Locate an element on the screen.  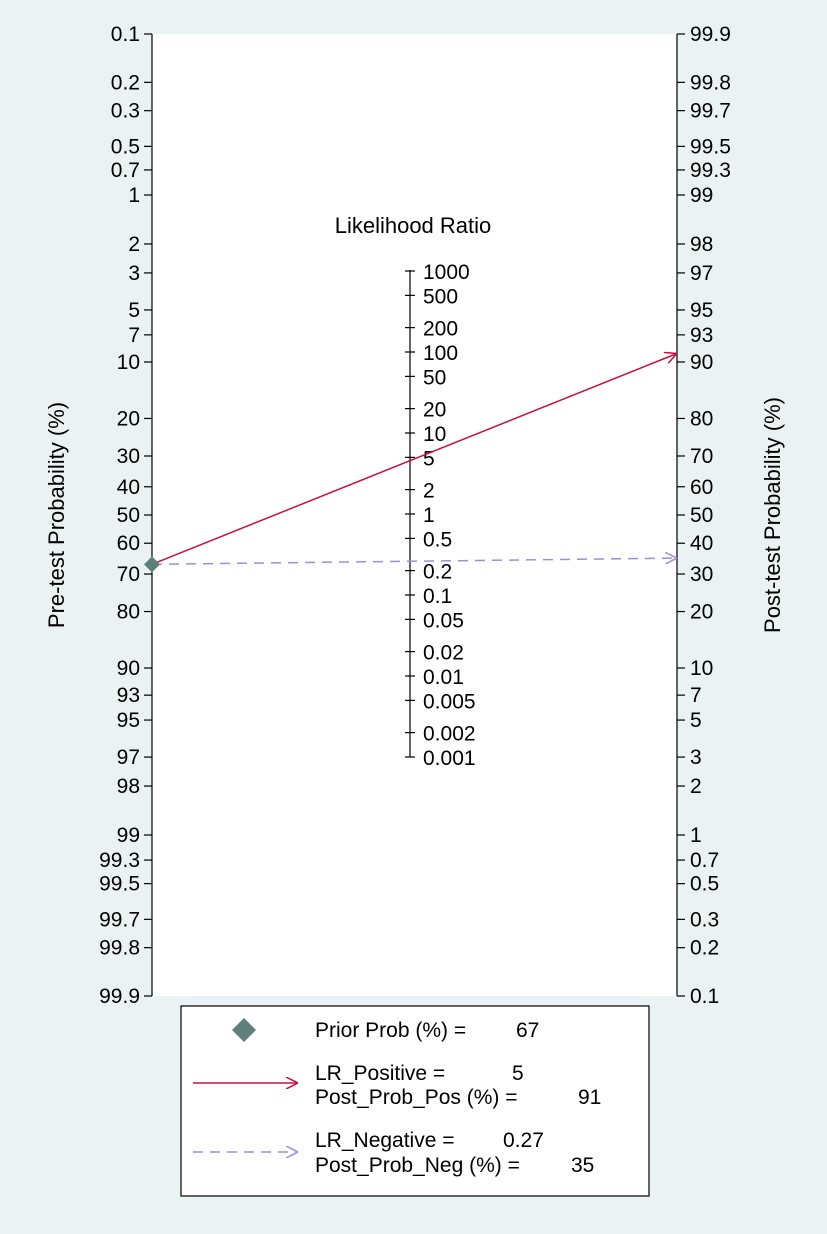
left-axis-label: Pre-test Probability (%) is located at coordinates (56, 515).